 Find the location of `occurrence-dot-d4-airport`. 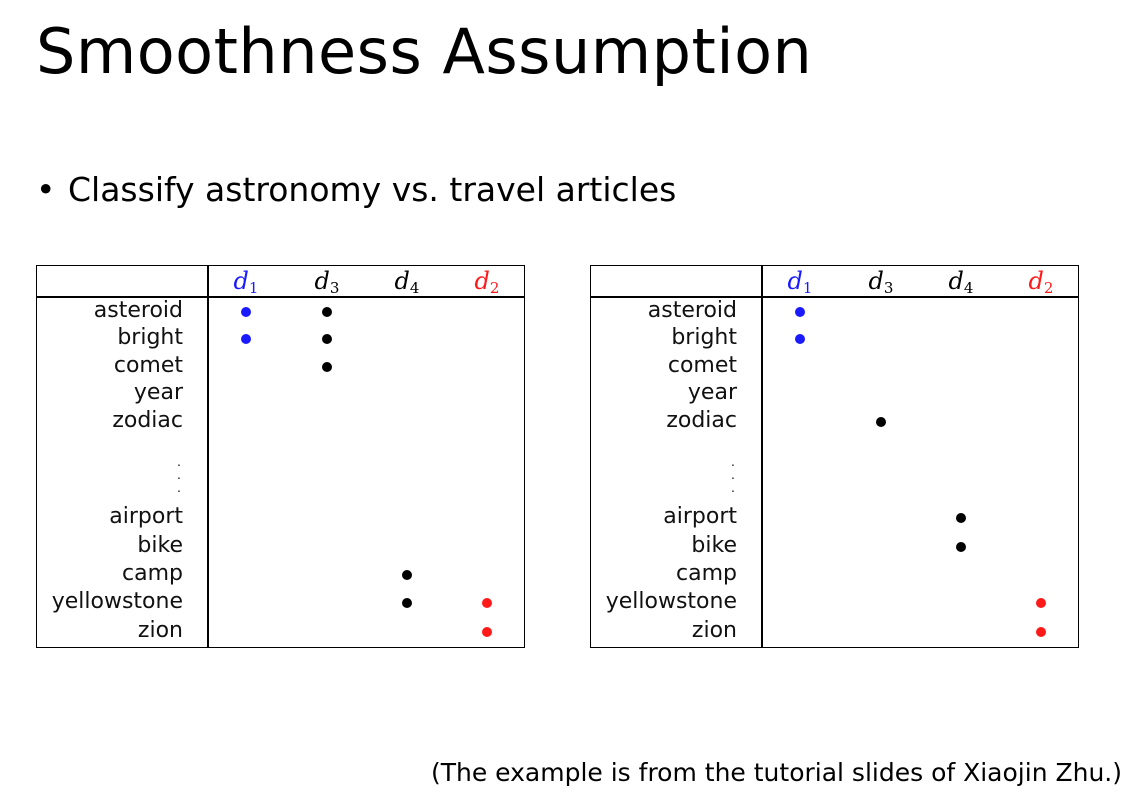

occurrence-dot-d4-airport is located at coordinates (961, 518).